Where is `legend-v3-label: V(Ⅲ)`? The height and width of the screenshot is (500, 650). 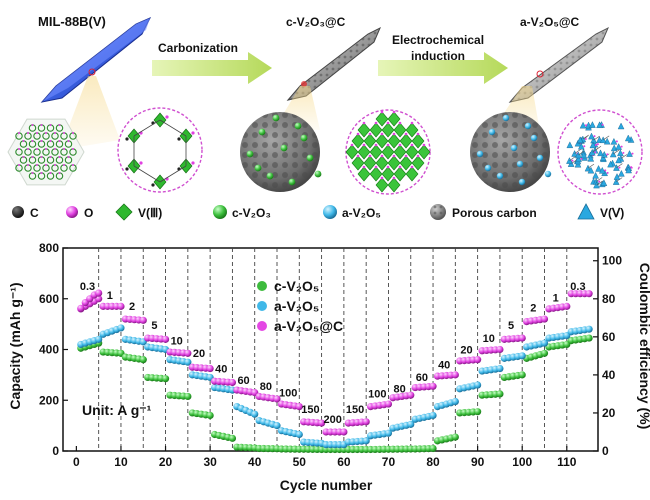
legend-v3-label: V(Ⅲ) is located at coordinates (150, 213).